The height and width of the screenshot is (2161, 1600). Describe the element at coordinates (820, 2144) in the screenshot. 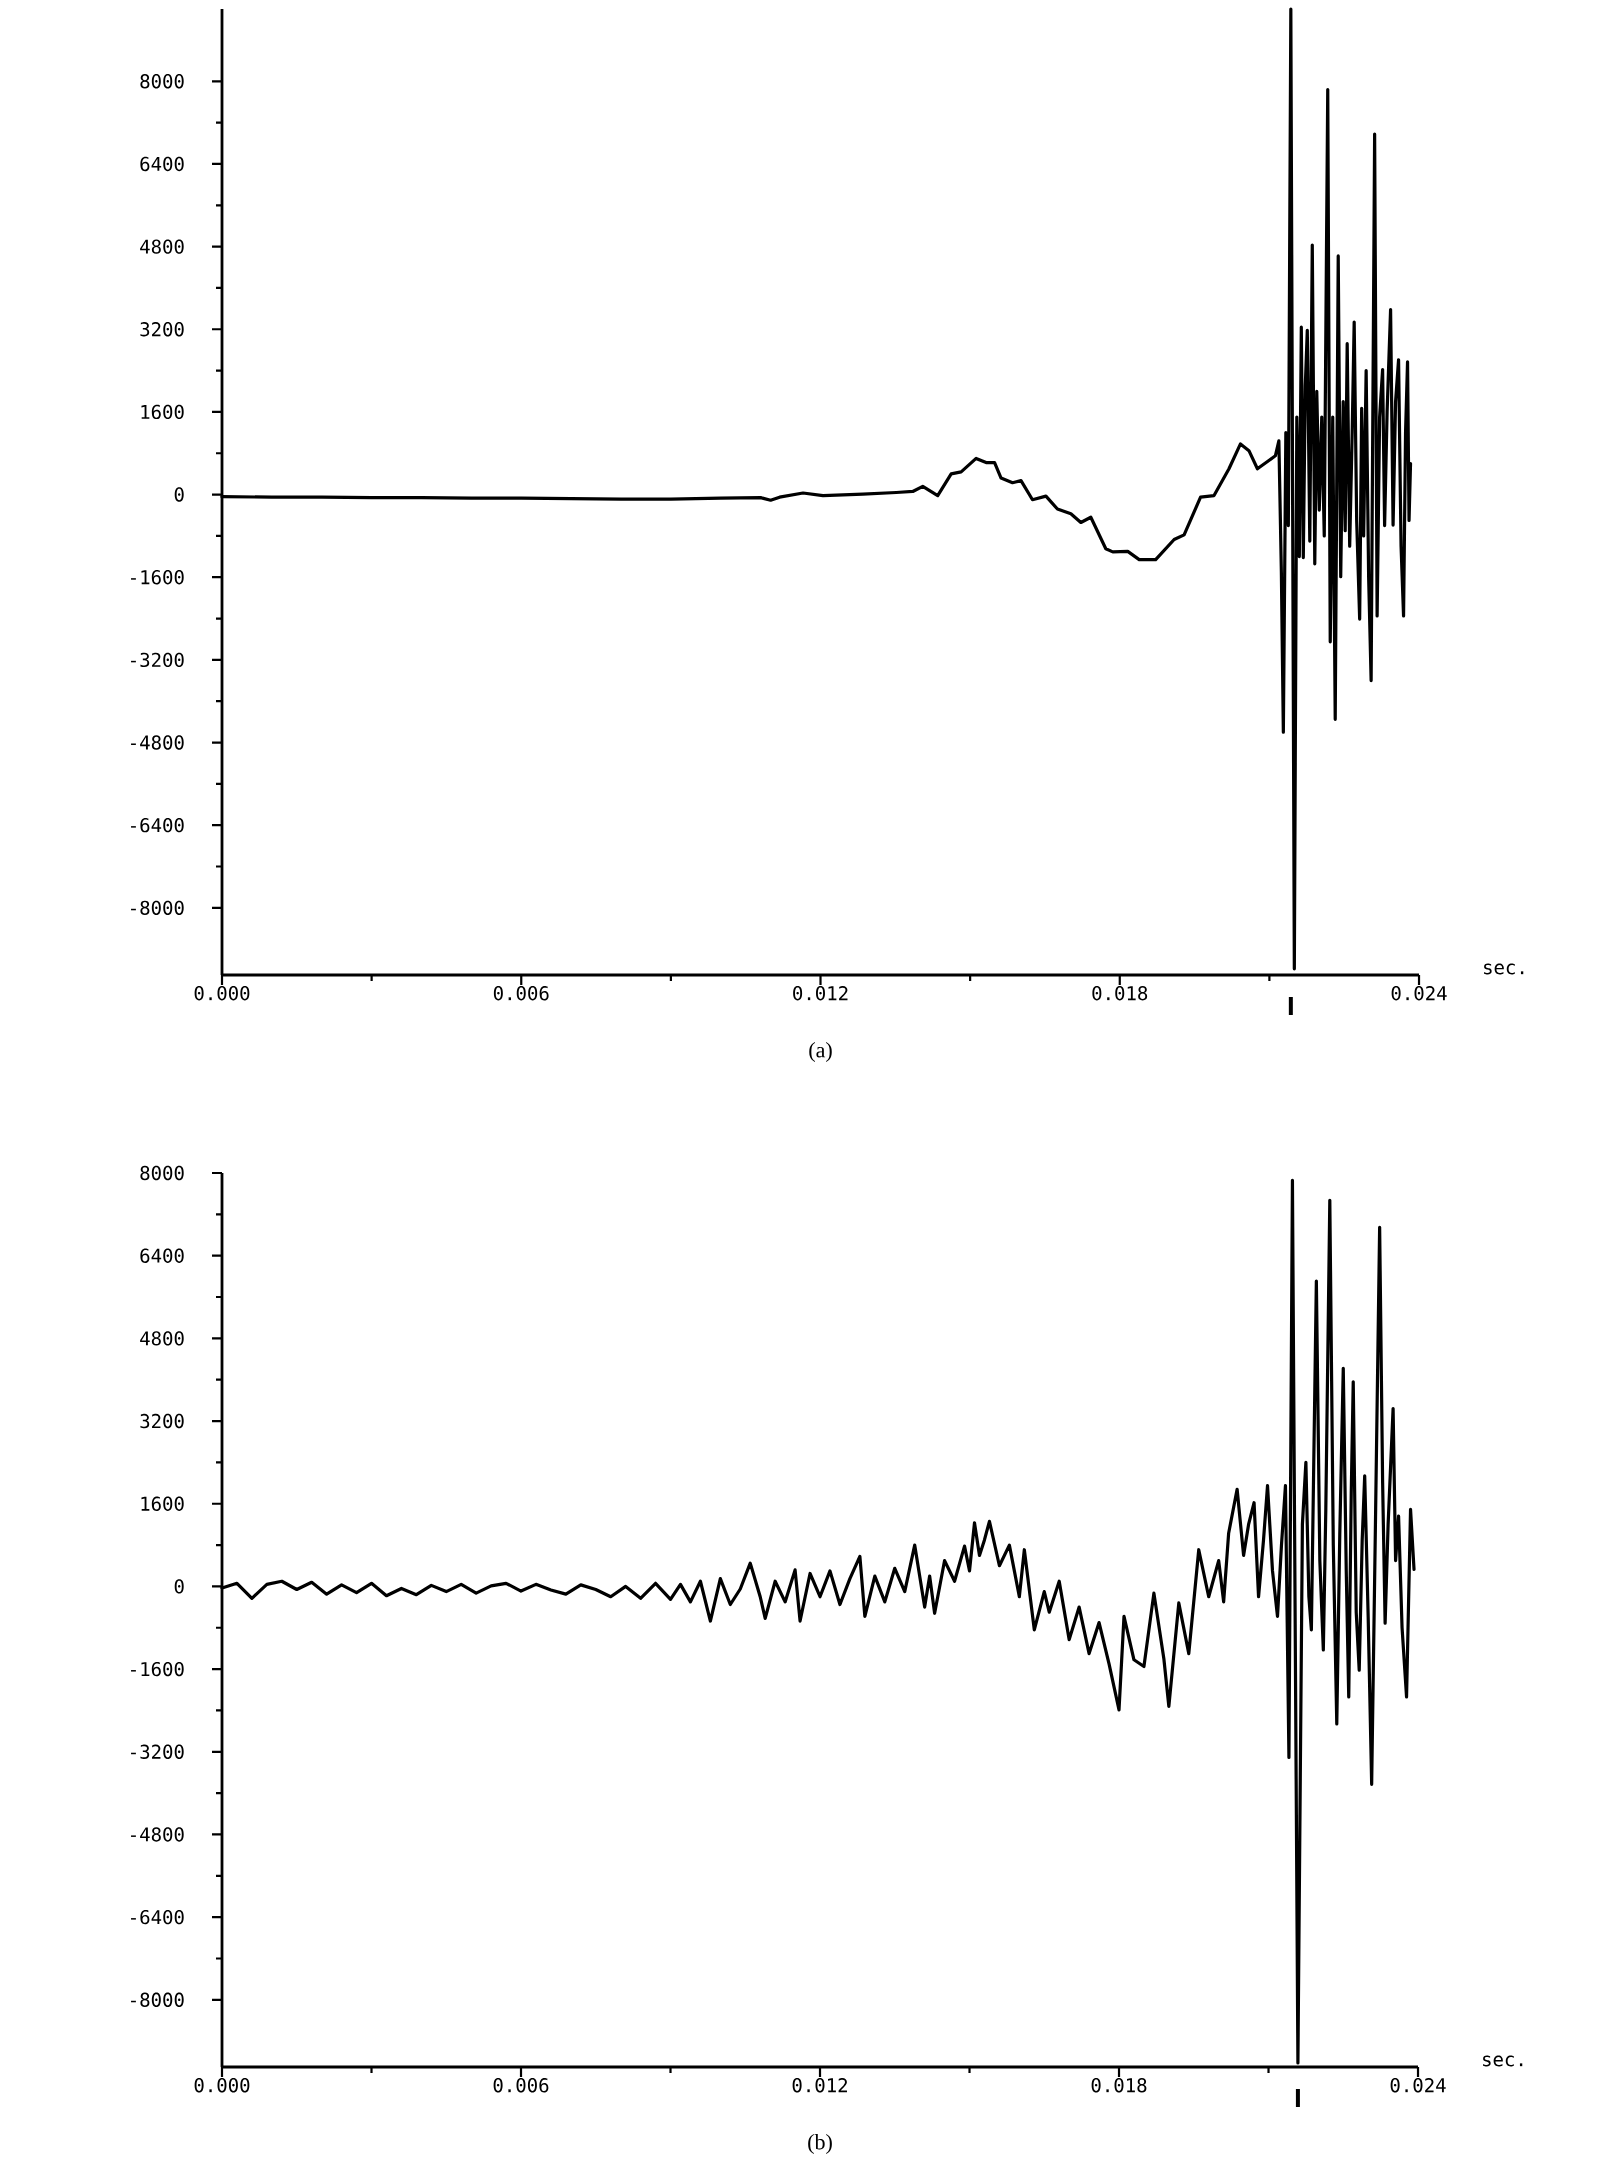

I see `text: (b)` at that location.